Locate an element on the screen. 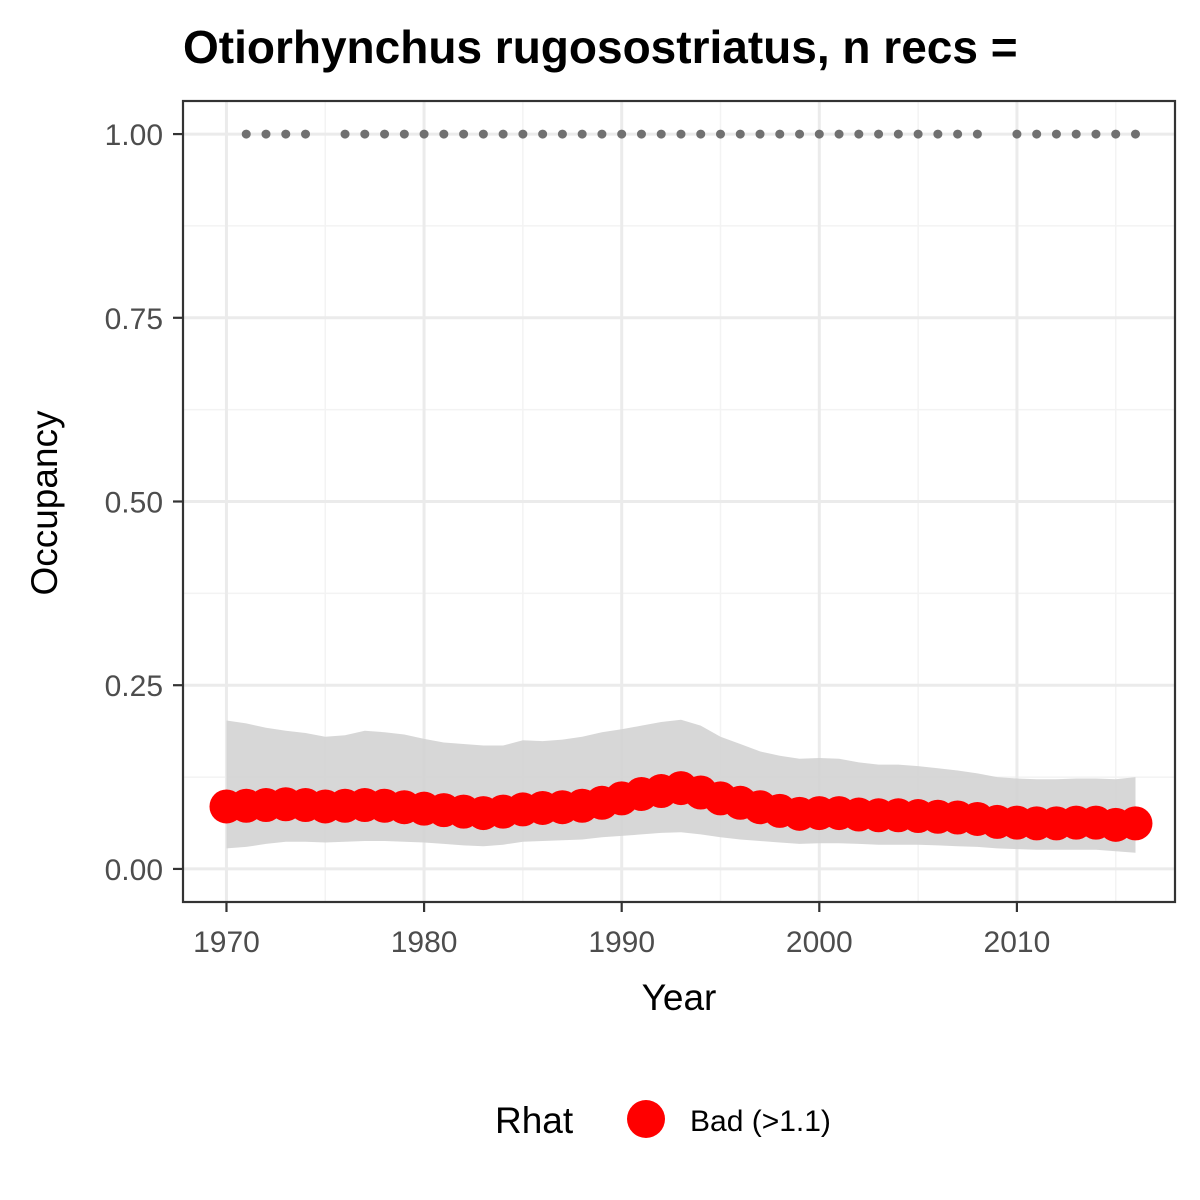 The image size is (1200, 1200). record-marks-layer is located at coordinates (690, 134).